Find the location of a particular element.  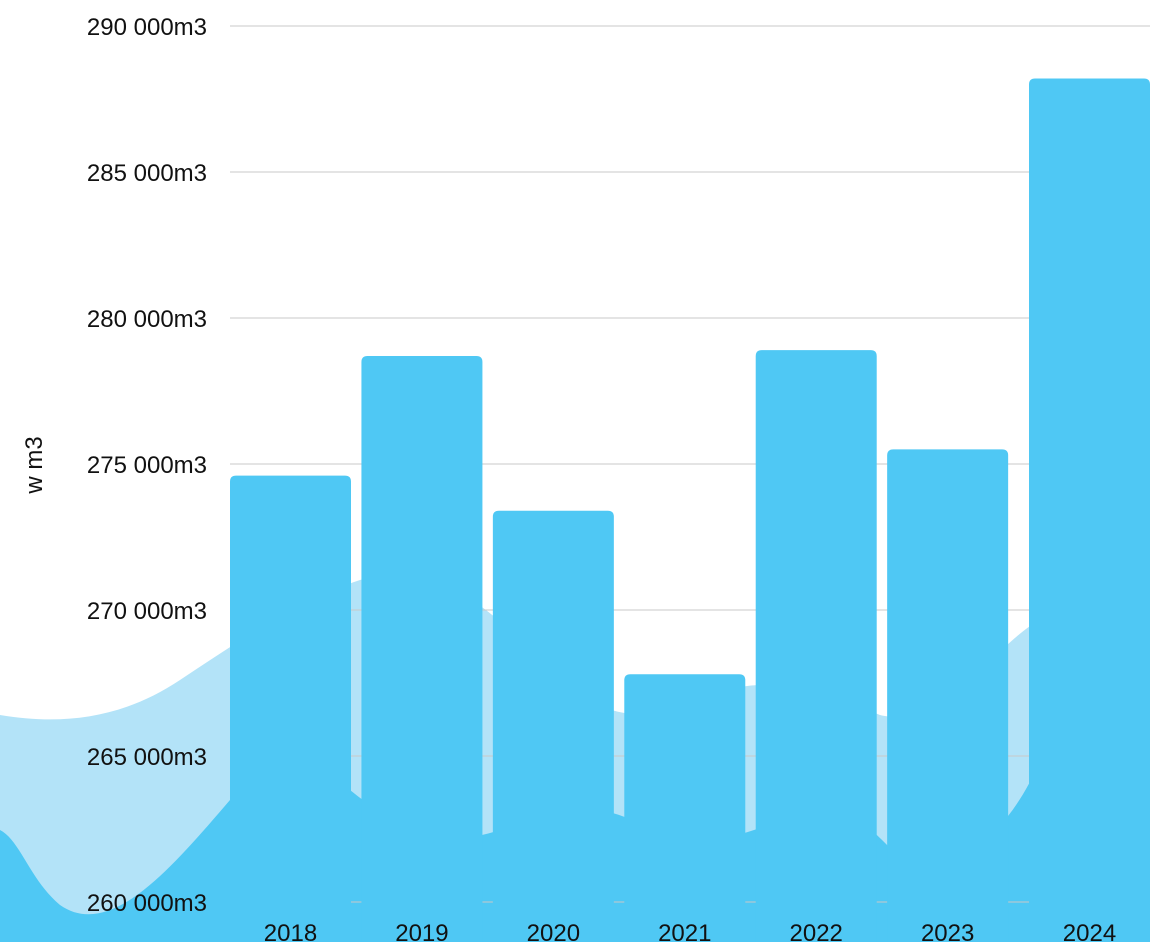

x-tick-label: 2019 is located at coordinates (421, 931).